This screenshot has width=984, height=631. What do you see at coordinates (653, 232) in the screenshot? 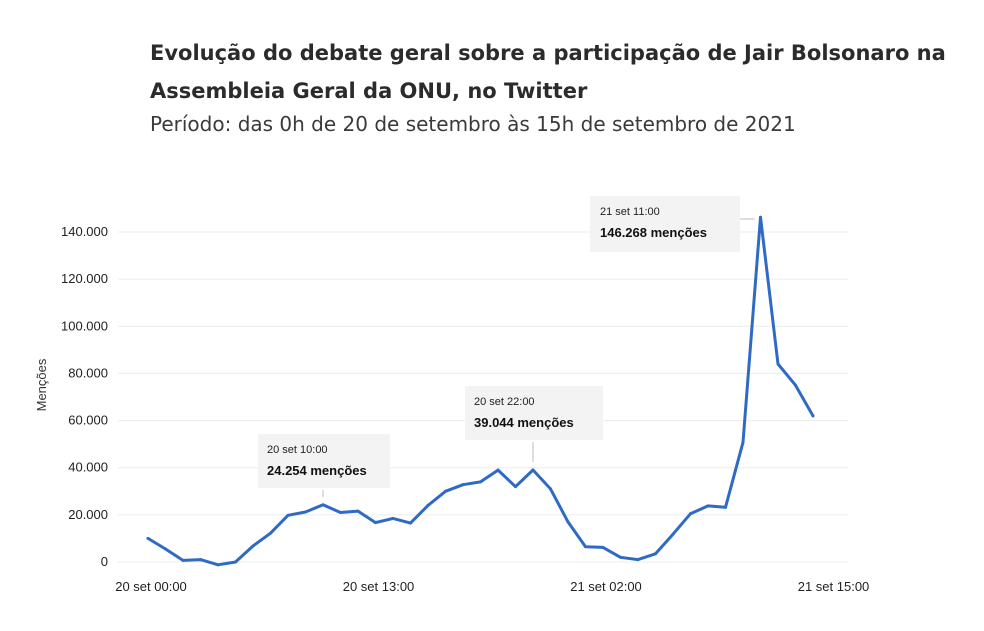
I see `annotation-value: 146.268 menções` at bounding box center [653, 232].